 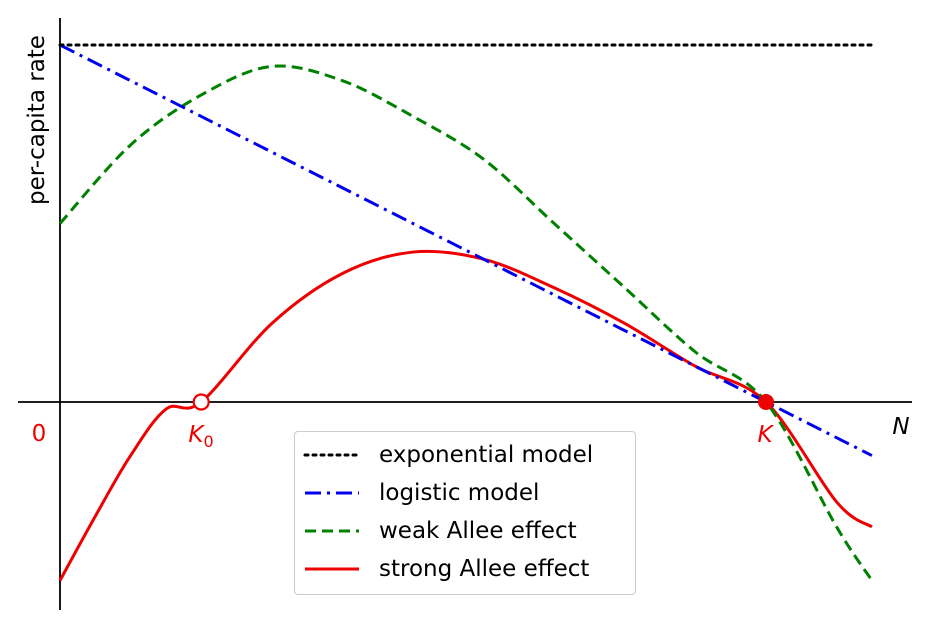 I want to click on origin-label: 0, so click(x=39, y=434).